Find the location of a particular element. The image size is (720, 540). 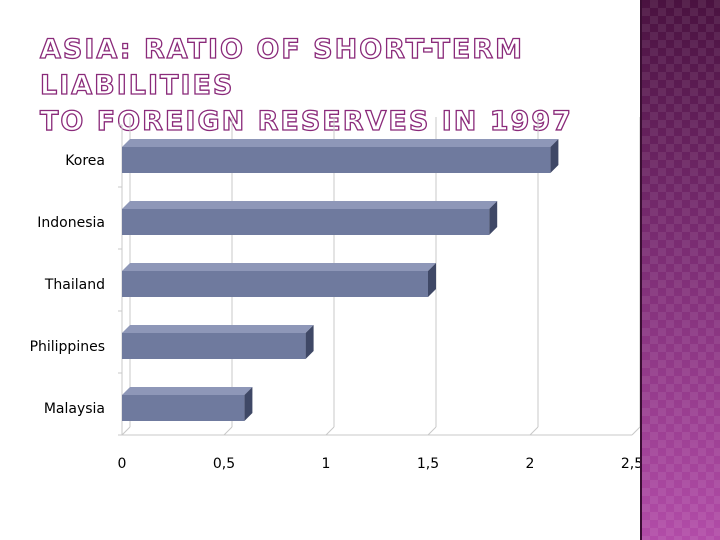

sidebar-edge is located at coordinates (641, 270).